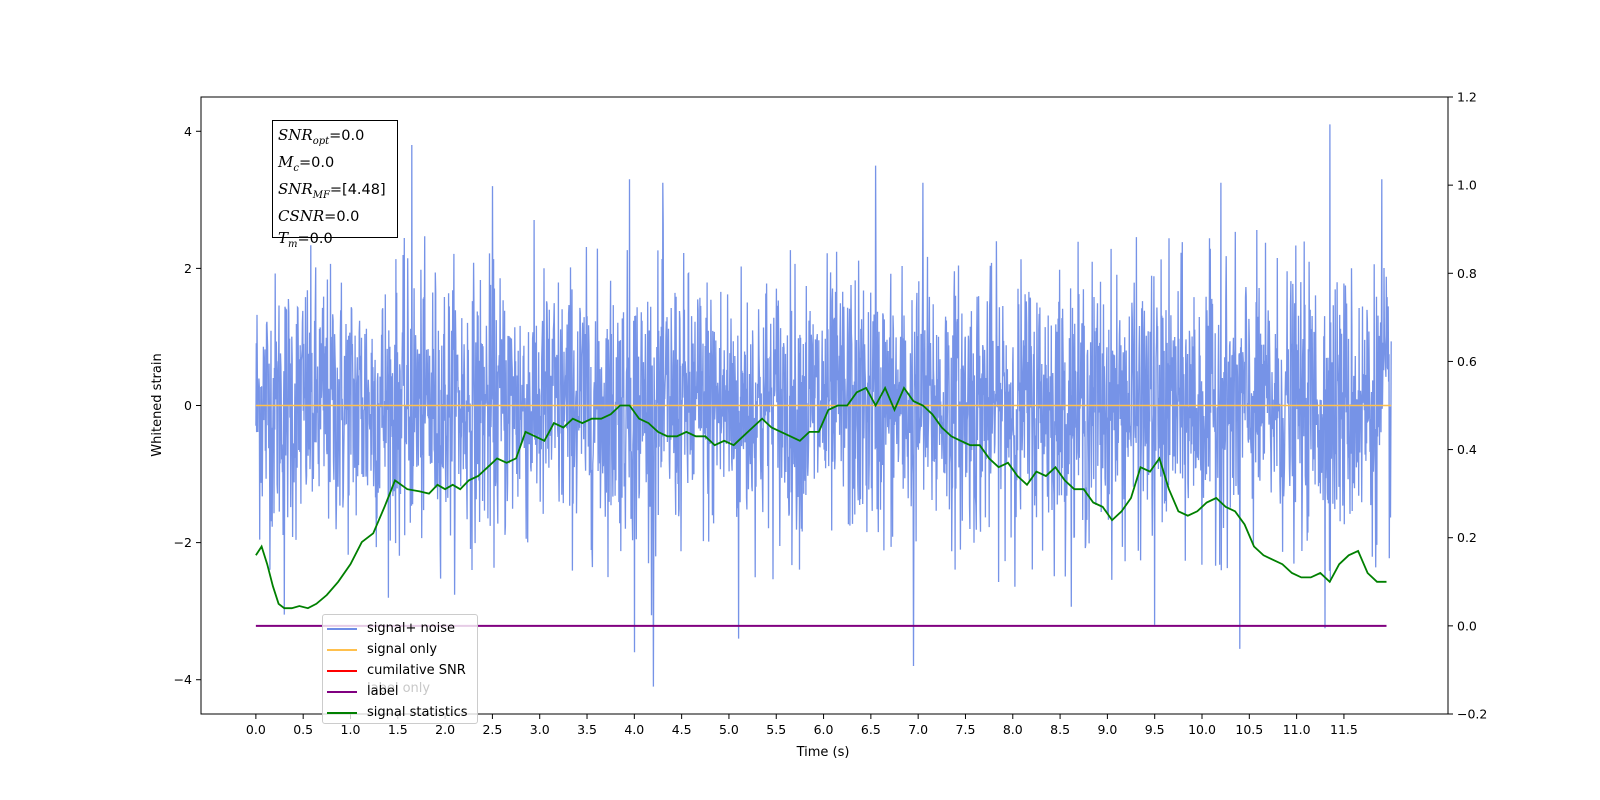 Image resolution: width=1600 pixels, height=800 pixels. I want to click on legend-label: signal statistics, so click(417, 712).